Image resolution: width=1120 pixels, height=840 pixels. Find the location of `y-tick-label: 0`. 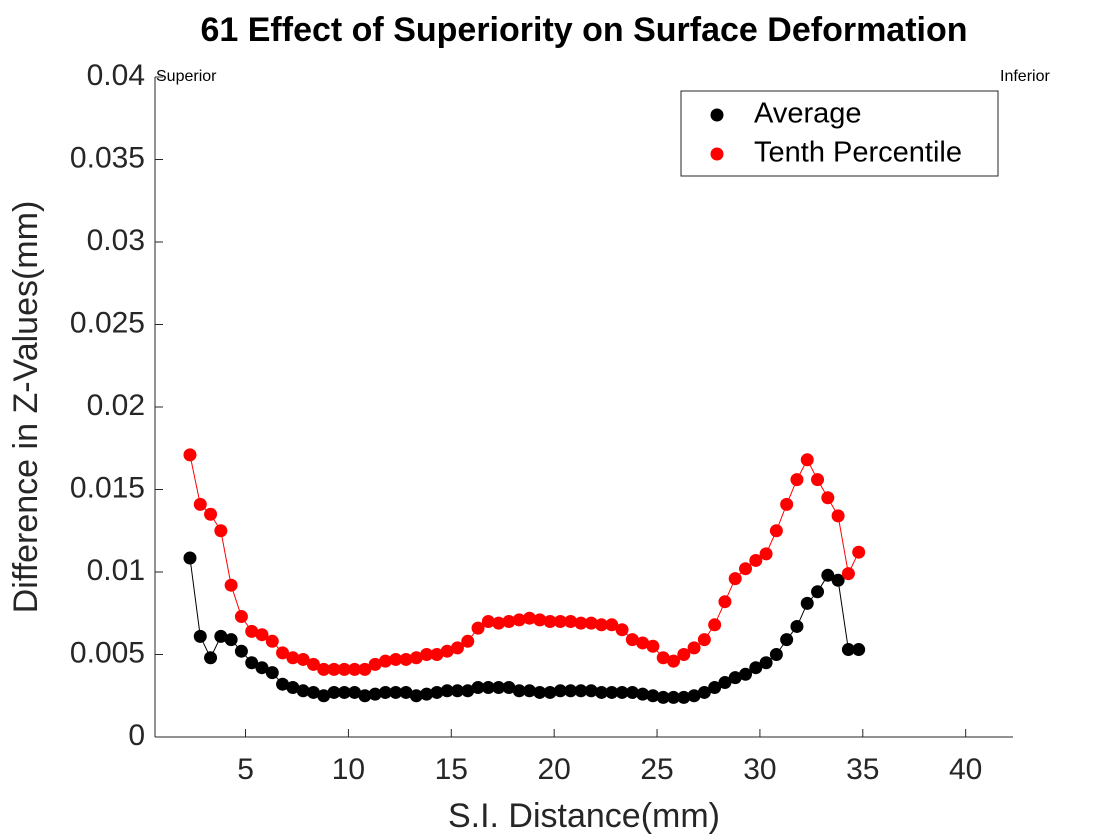

y-tick-label: 0 is located at coordinates (136, 735).